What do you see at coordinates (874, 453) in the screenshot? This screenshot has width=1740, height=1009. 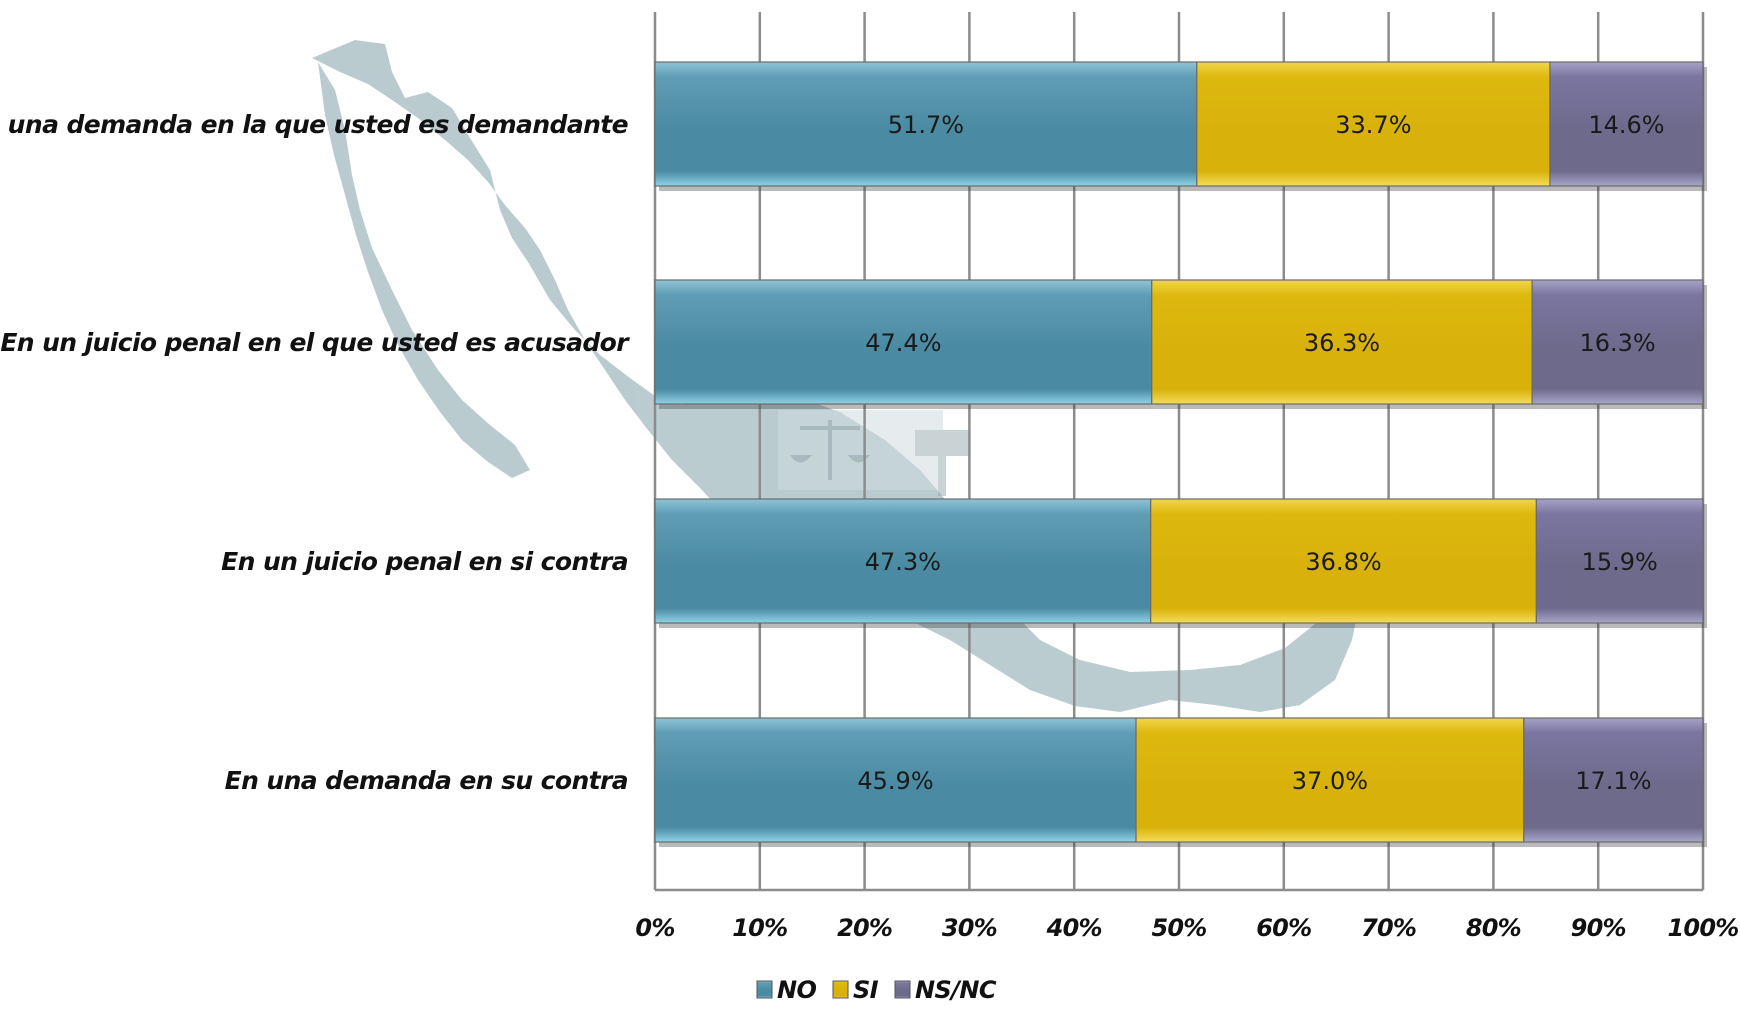 I see `justice-scales-icon` at bounding box center [874, 453].